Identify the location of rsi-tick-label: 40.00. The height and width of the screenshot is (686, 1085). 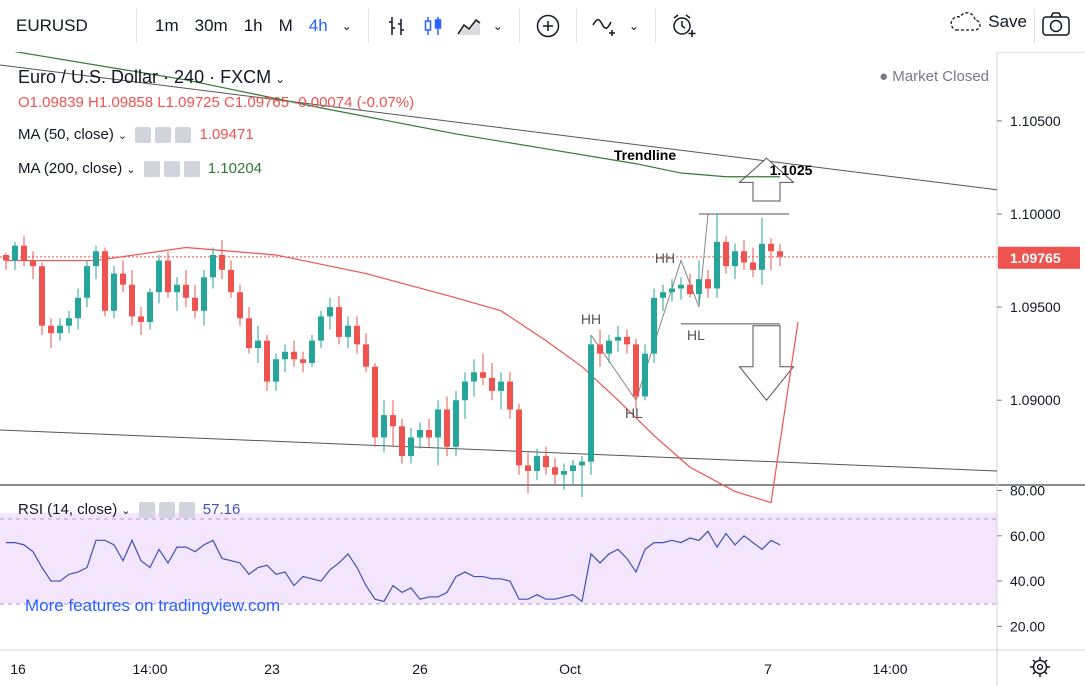
(1027, 581).